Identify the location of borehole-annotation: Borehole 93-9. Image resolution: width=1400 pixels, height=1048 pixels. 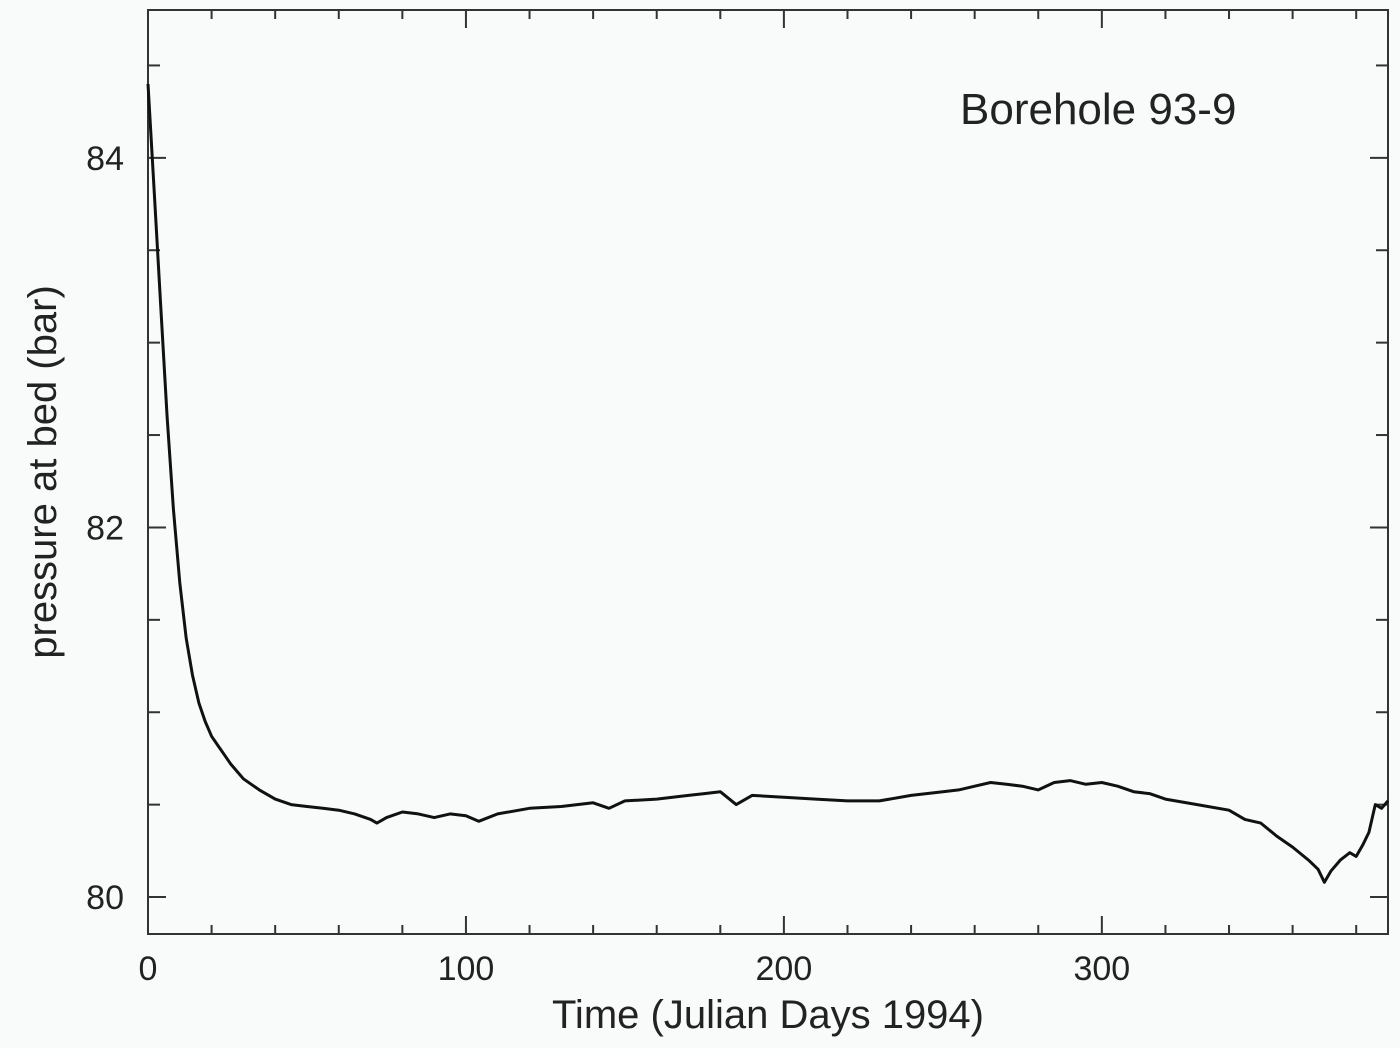
(1098, 109).